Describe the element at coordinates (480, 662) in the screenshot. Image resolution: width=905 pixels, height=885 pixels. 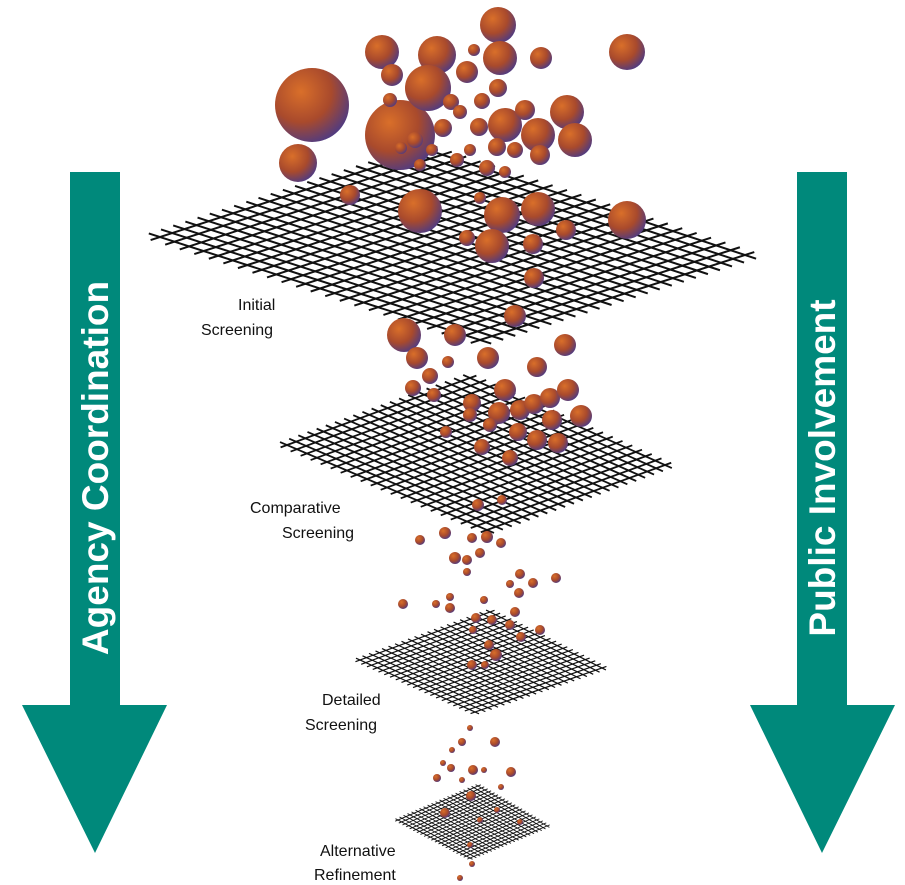
I see `detailed-screening-grid` at that location.